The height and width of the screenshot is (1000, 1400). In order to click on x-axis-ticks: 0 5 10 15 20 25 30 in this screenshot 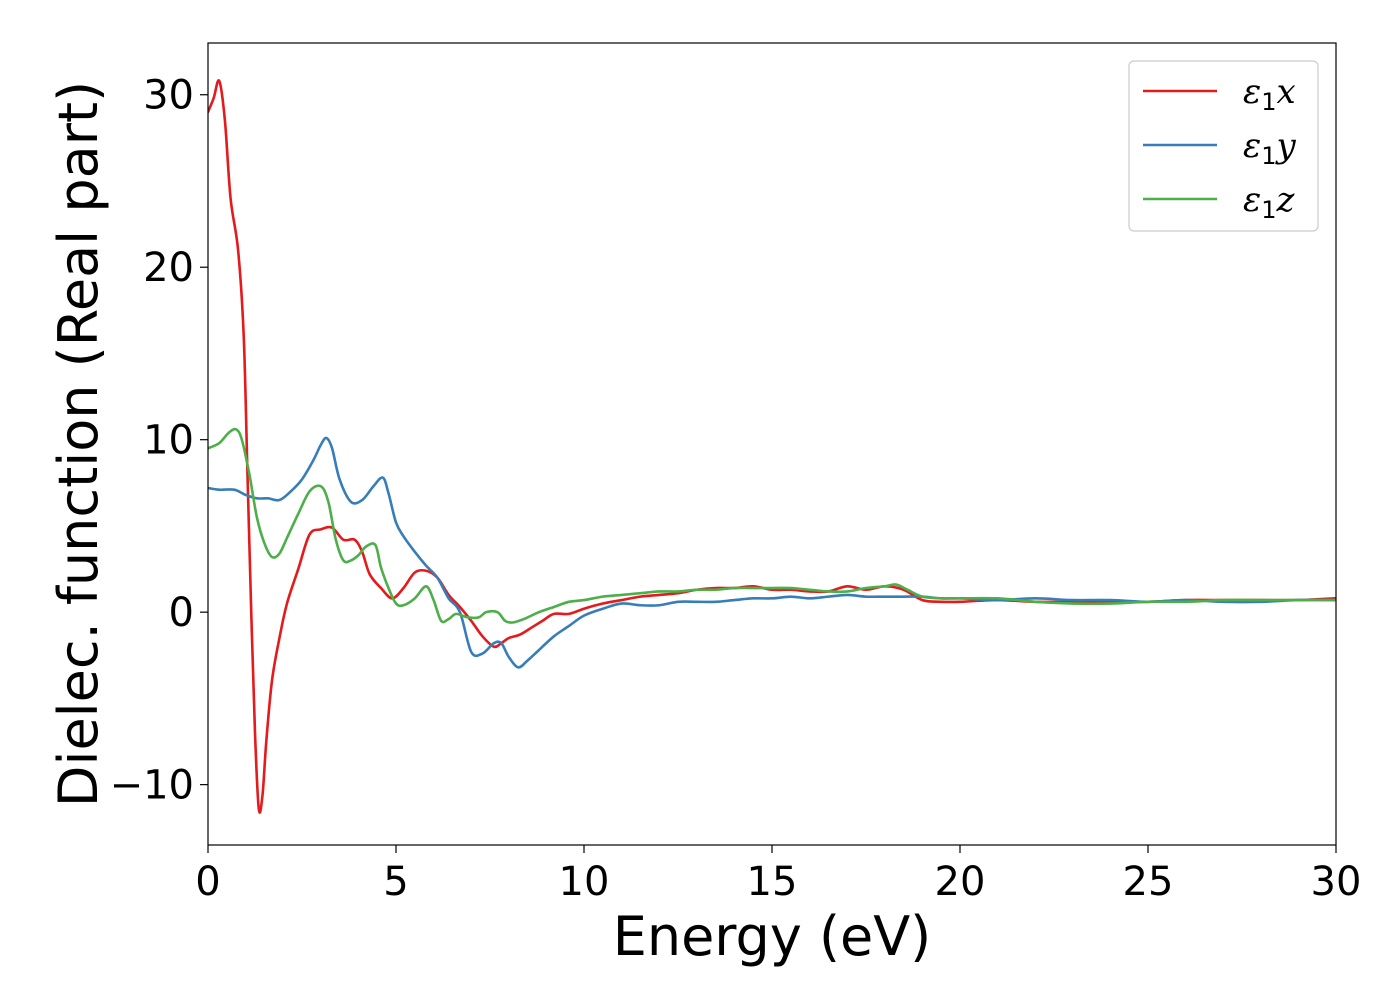, I will do `click(778, 875)`.